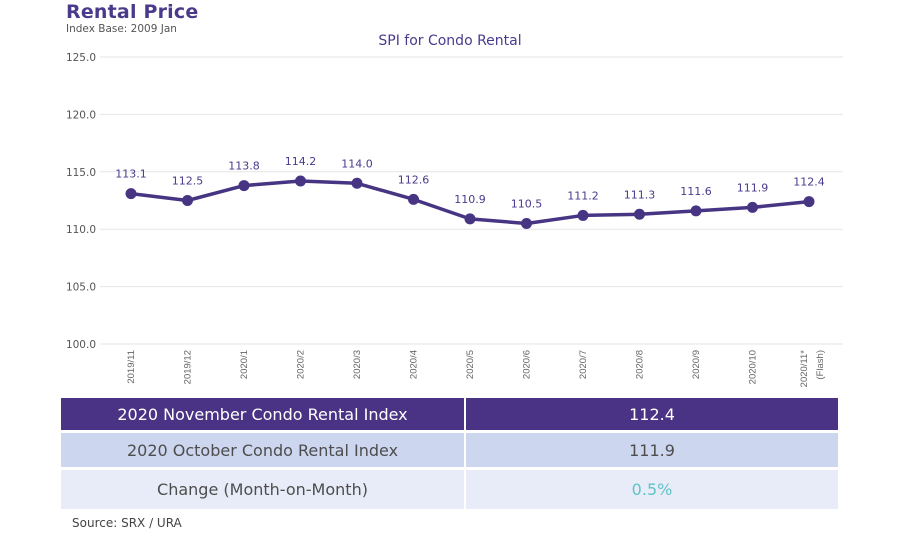 The width and height of the screenshot is (900, 539). I want to click on y-tick-label: 110.0, so click(81, 230).